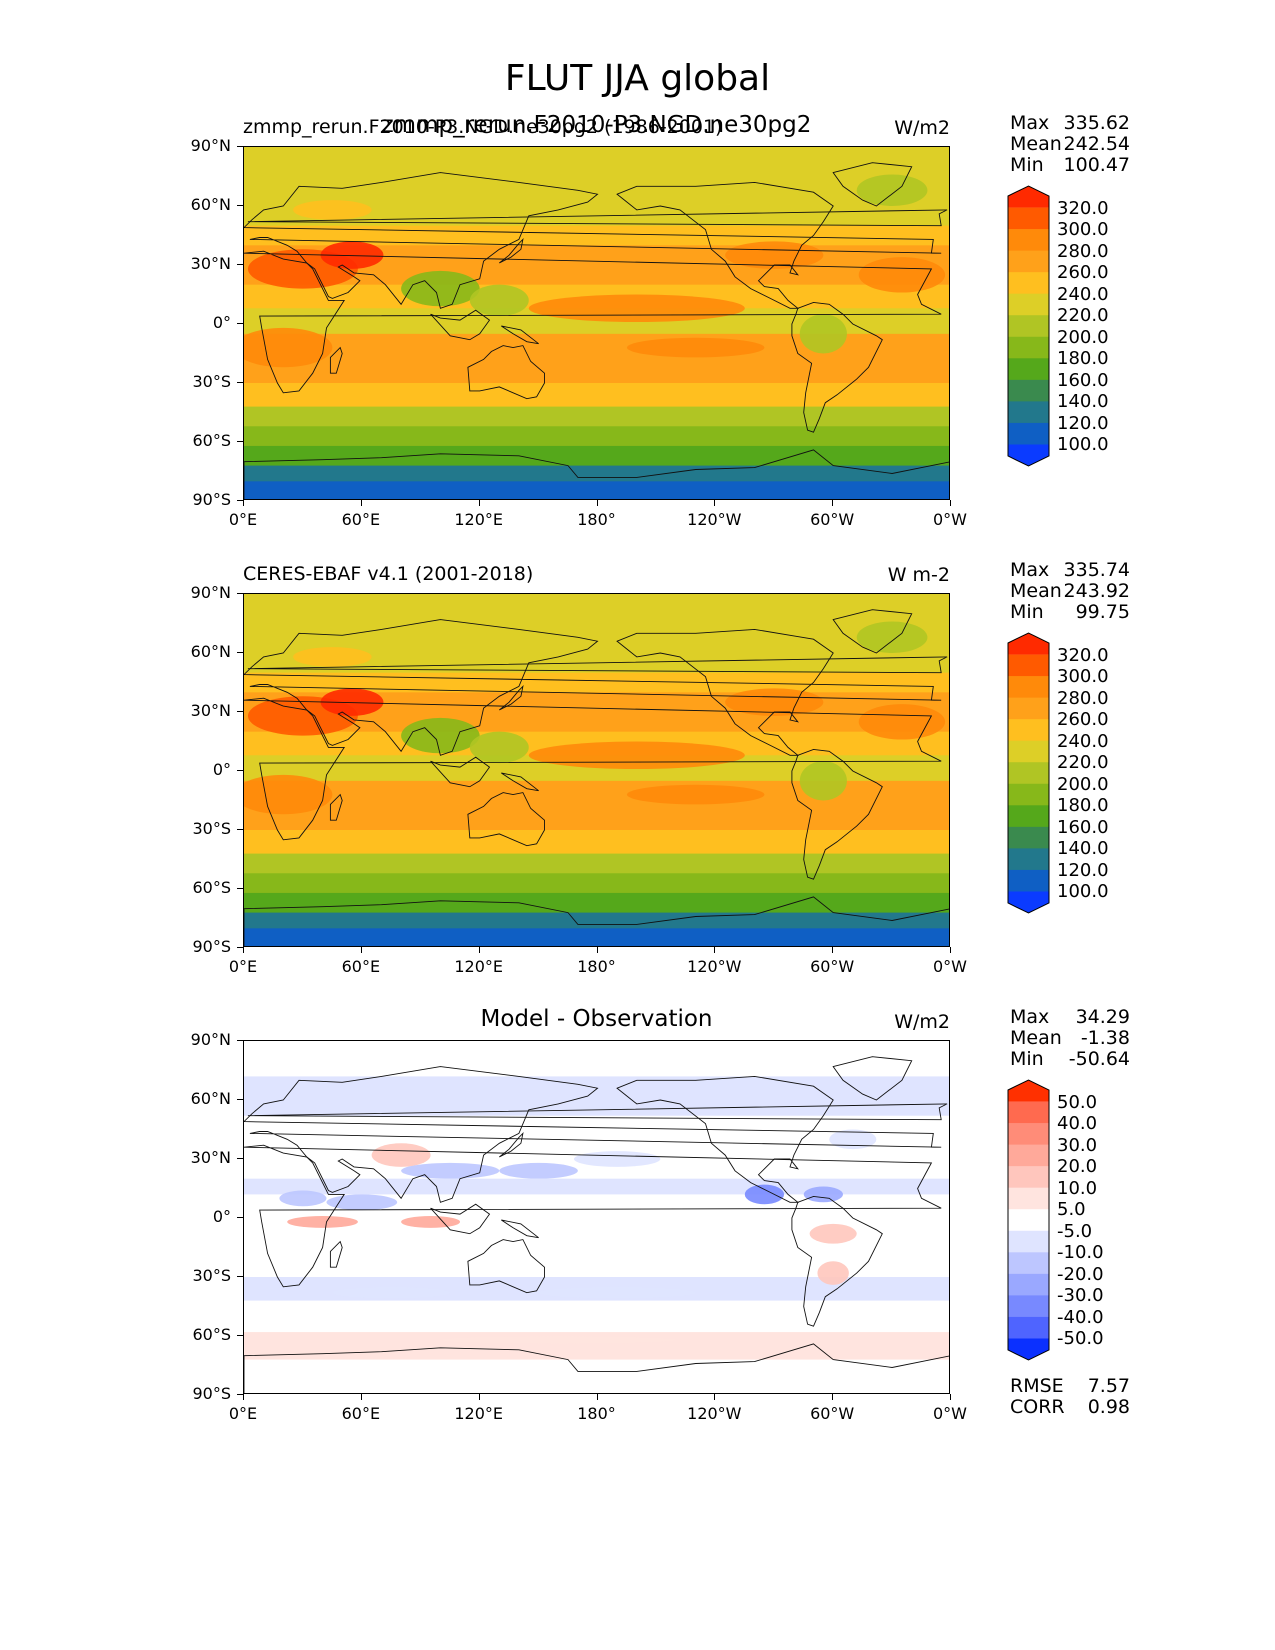 This screenshot has width=1275, height=1650. I want to click on panel-title-left: CERES-EBAF v4.1 (2001-2018), so click(388, 574).